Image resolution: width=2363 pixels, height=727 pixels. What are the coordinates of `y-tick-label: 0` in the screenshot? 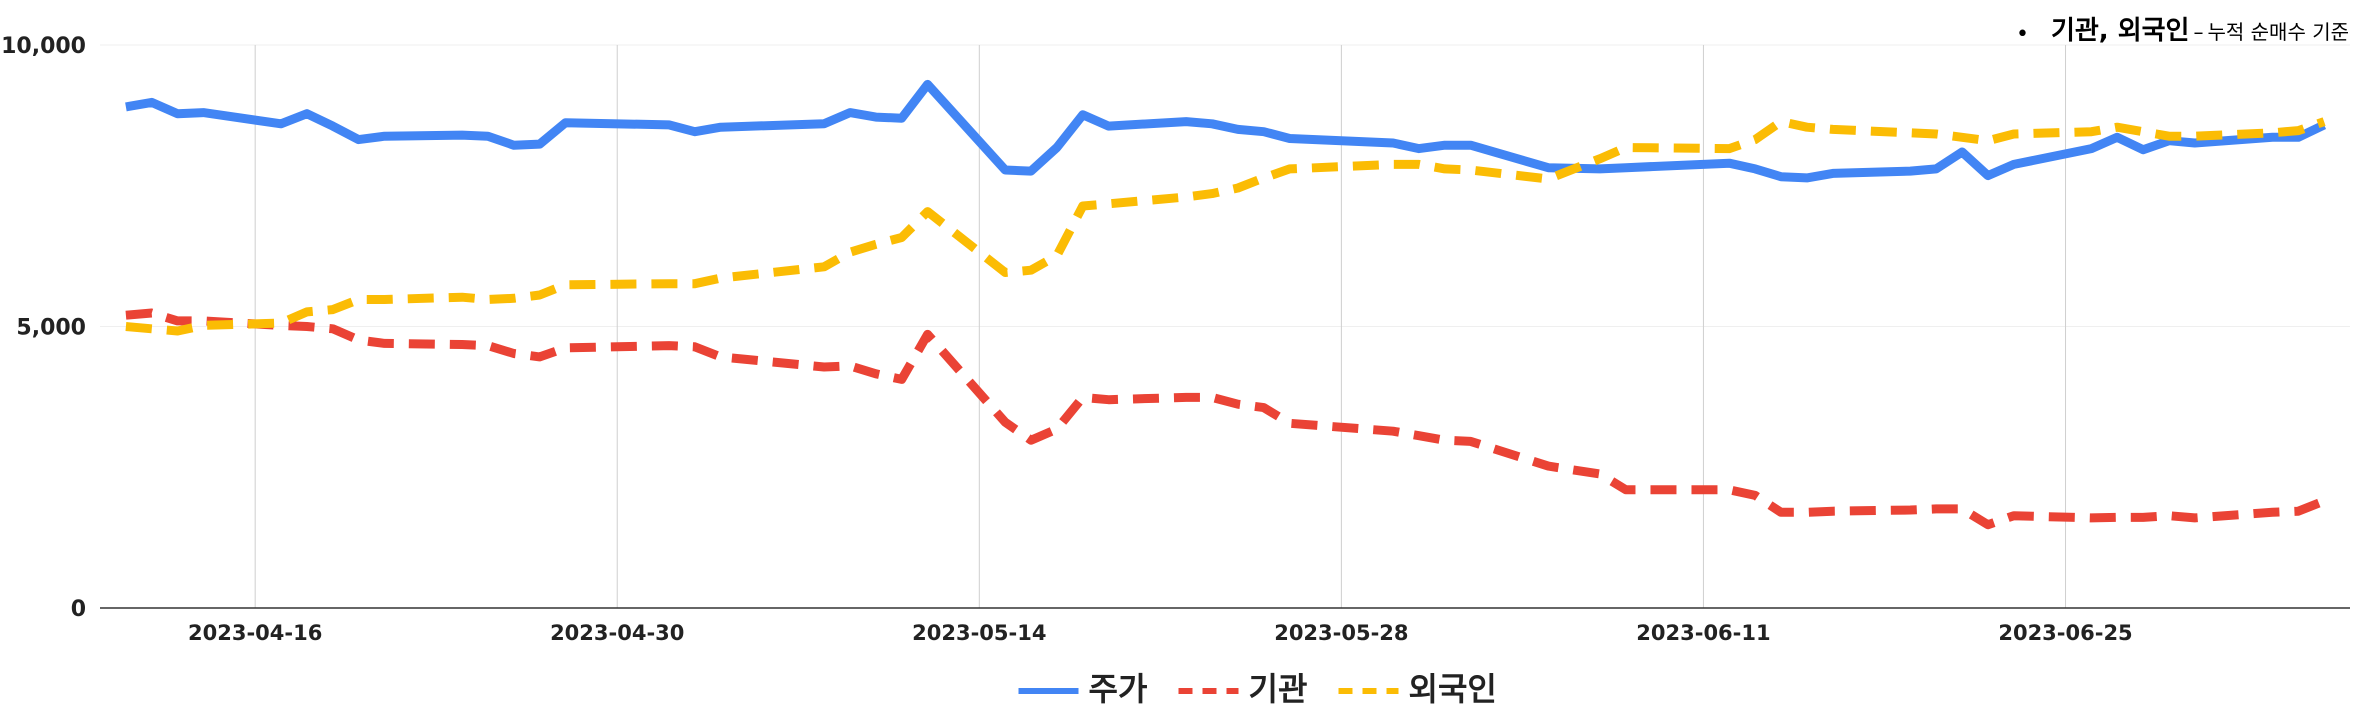 It's located at (78, 609).